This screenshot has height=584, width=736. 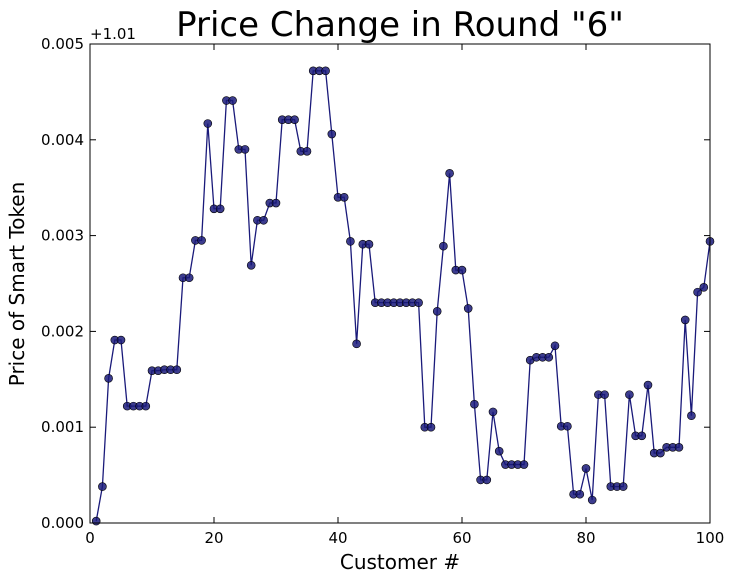 I want to click on y-tick-label: 0.005, so click(x=62, y=44).